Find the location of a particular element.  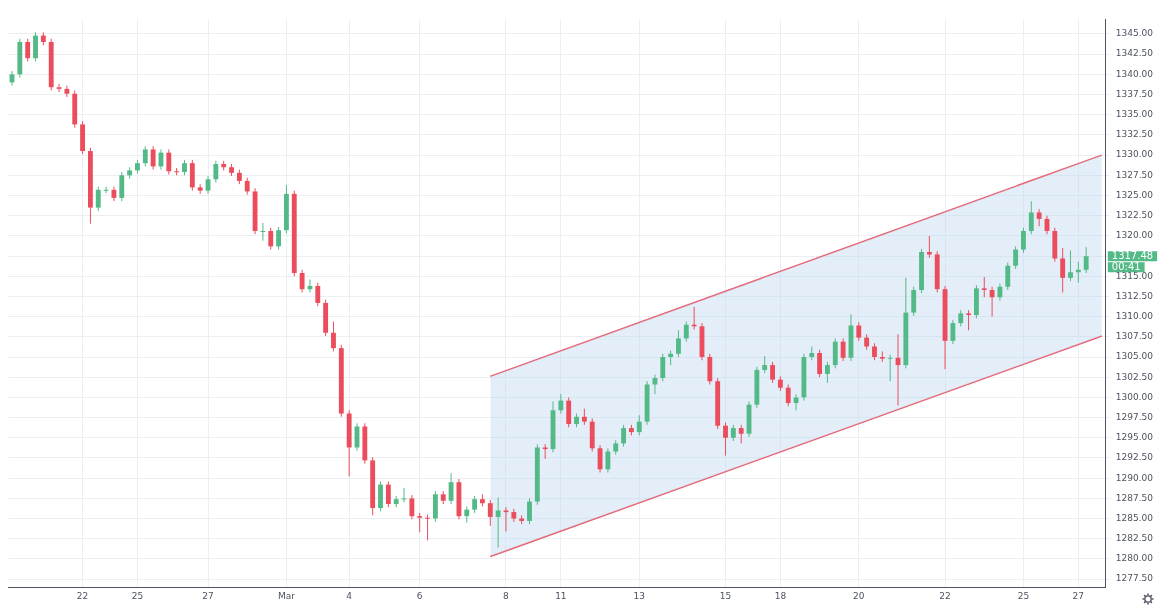

y-tick-label: 1305.00 is located at coordinates (1134, 356).